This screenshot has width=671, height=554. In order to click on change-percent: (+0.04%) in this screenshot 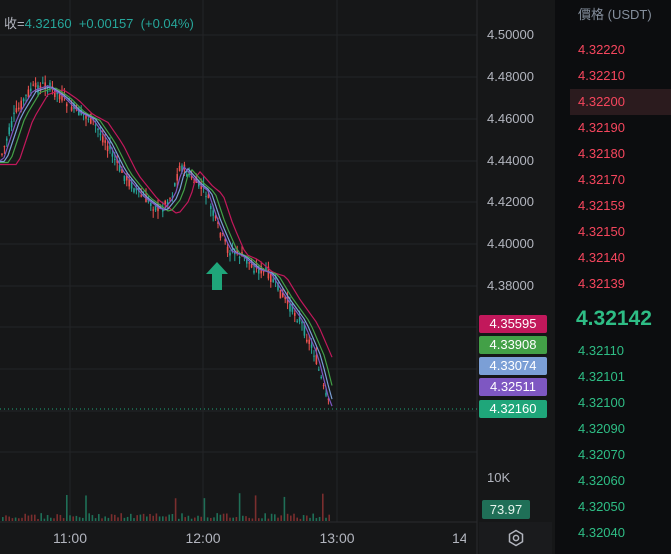, I will do `click(167, 23)`.